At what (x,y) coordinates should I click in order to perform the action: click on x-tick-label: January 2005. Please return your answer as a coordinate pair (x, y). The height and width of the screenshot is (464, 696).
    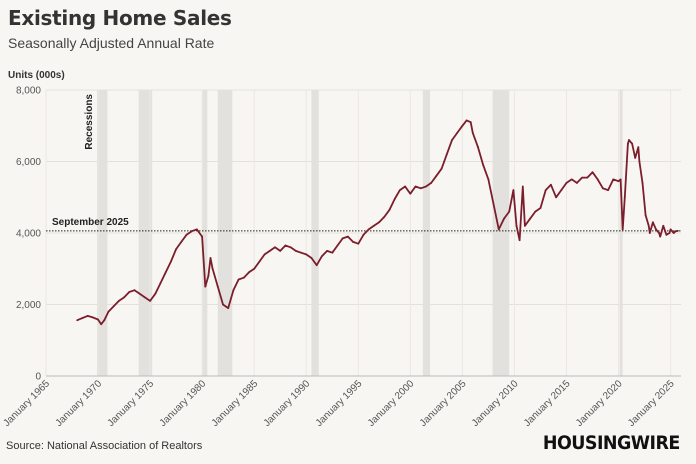
    Looking at the image, I should click on (443, 403).